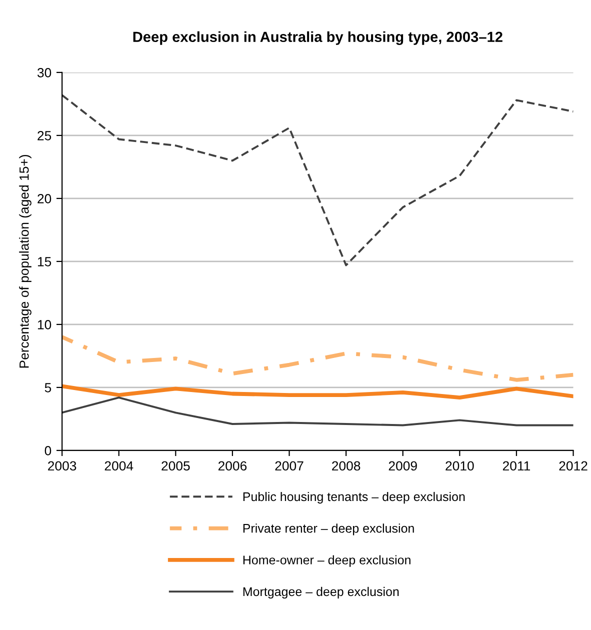  I want to click on y-tick-label: 15, so click(45, 261).